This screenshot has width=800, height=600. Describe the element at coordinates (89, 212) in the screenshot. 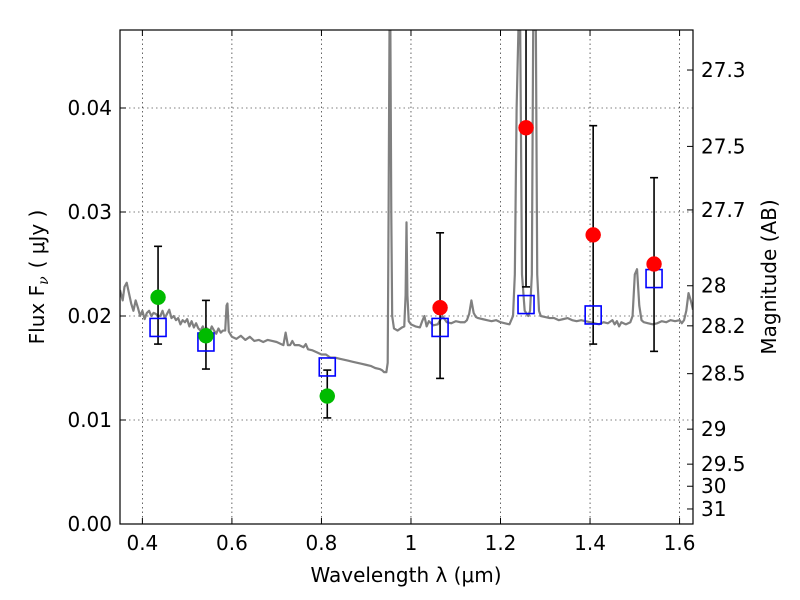

I see `y-tick-label: 0.03` at that location.